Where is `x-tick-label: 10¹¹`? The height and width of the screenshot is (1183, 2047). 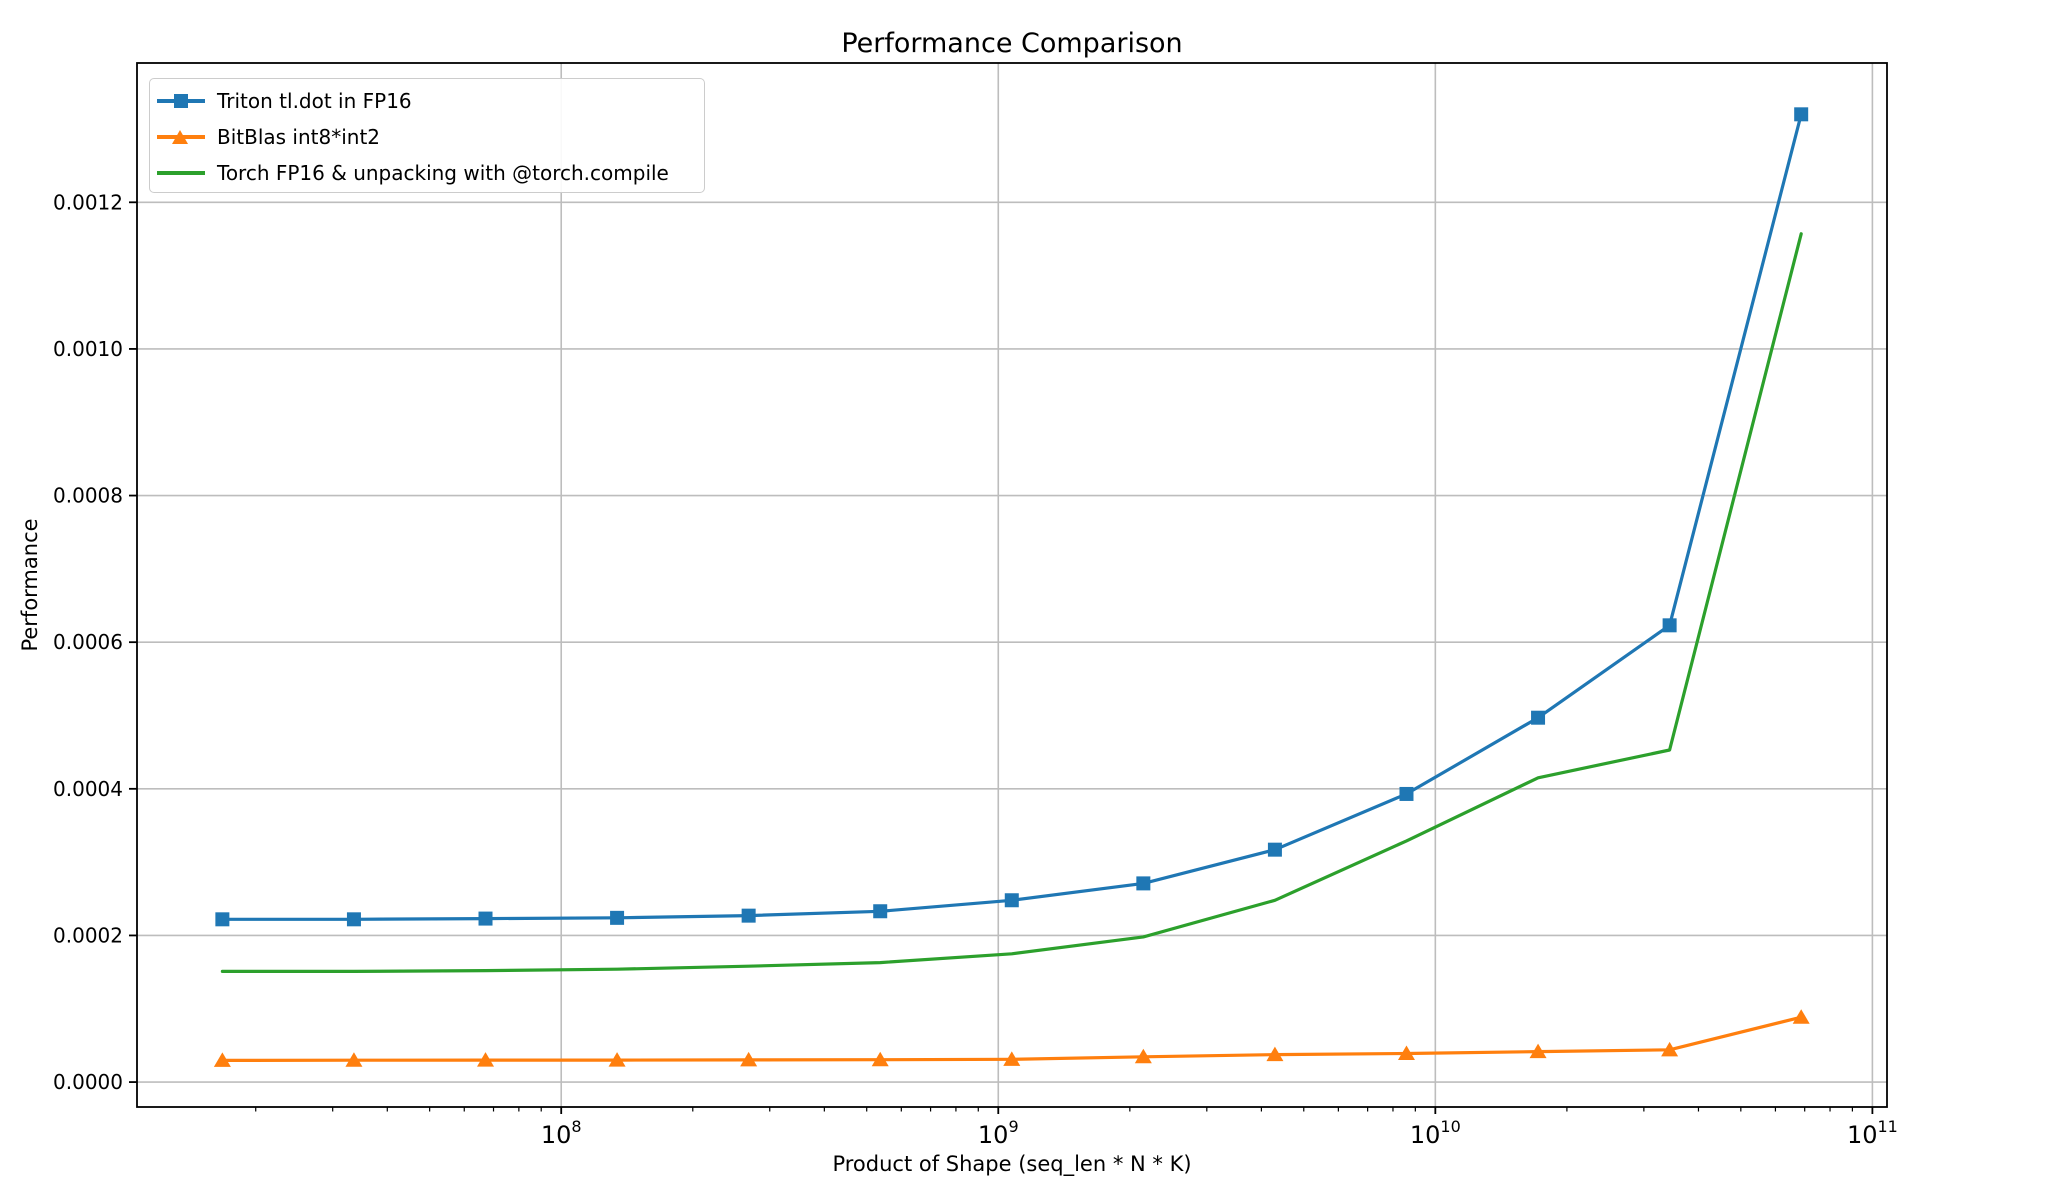 x-tick-label: 10¹¹ is located at coordinates (1872, 1133).